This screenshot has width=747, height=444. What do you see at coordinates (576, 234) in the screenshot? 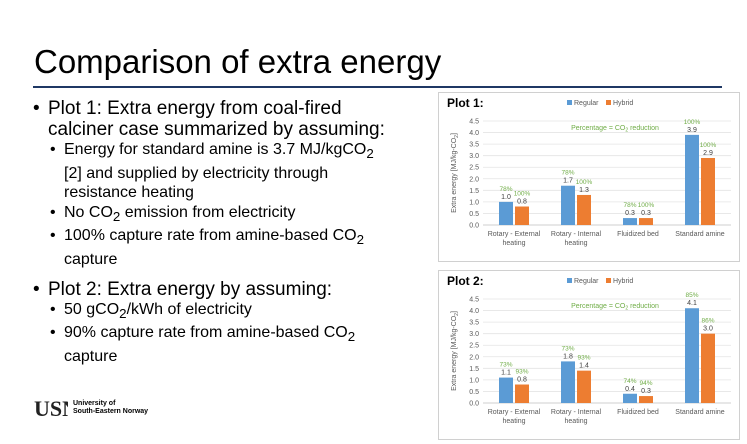
I see `p1-category-label: Rotary - Internal` at bounding box center [576, 234].